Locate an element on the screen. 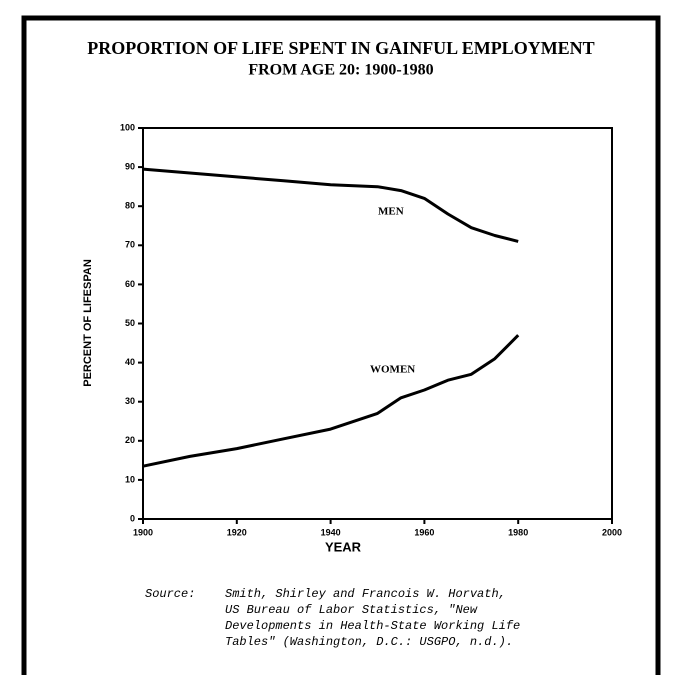  y-tick-label: 50 is located at coordinates (130, 323).